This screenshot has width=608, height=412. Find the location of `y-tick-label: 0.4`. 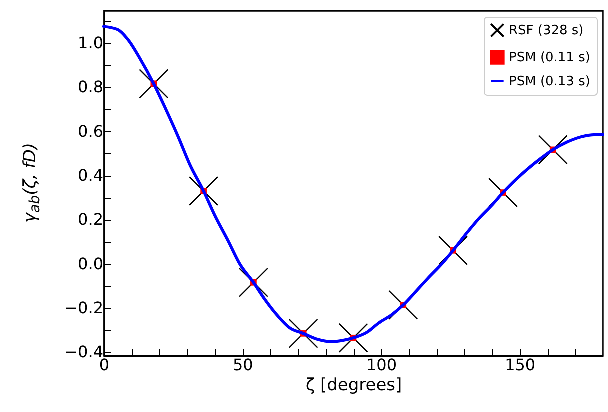

y-tick-label: 0.4 is located at coordinates (91, 176).